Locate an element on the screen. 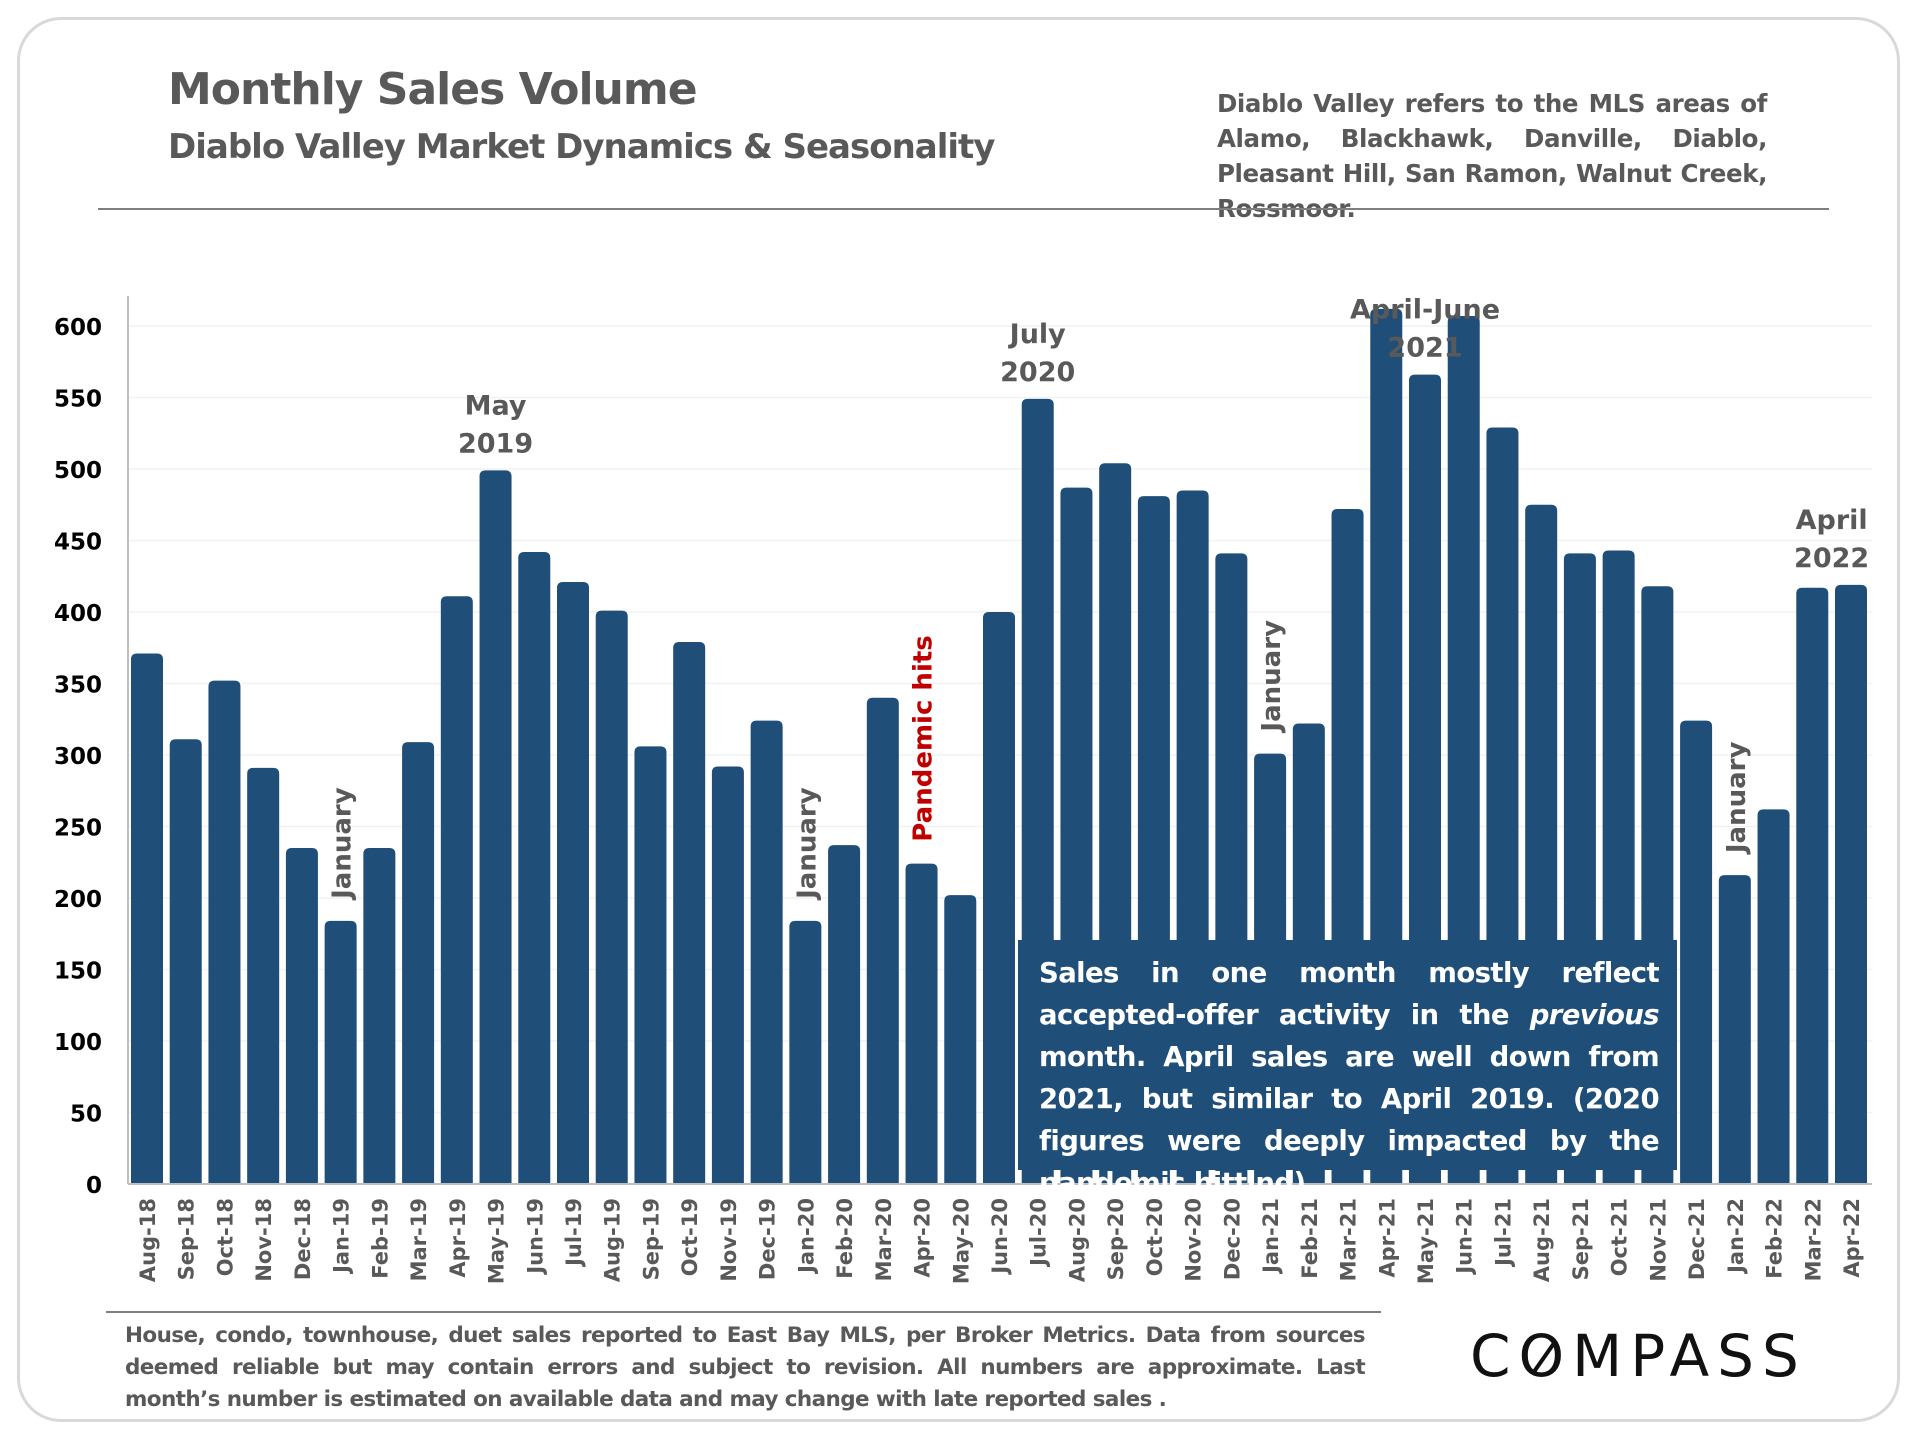 Image resolution: width=1920 pixels, height=1440 pixels. x-tick-label: Sep-20 is located at coordinates (1116, 1239).